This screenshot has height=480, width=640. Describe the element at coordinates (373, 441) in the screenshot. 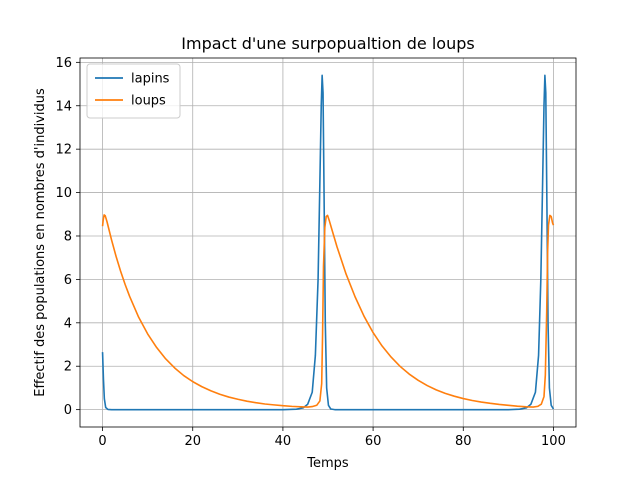

I see `x-tick-label: 60` at that location.